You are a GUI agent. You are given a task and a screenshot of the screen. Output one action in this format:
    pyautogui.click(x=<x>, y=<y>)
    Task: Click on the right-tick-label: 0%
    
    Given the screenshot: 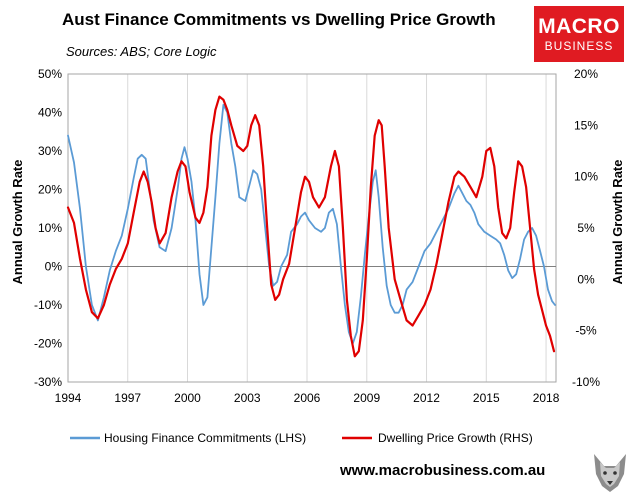 What is the action you would take?
    pyautogui.click(x=586, y=279)
    